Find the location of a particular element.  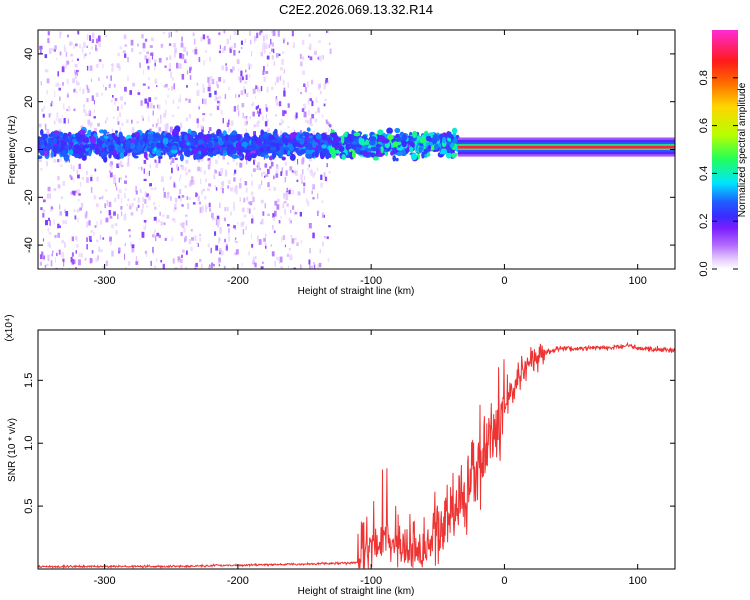

snr-xtick-label: 100 is located at coordinates (638, 581).